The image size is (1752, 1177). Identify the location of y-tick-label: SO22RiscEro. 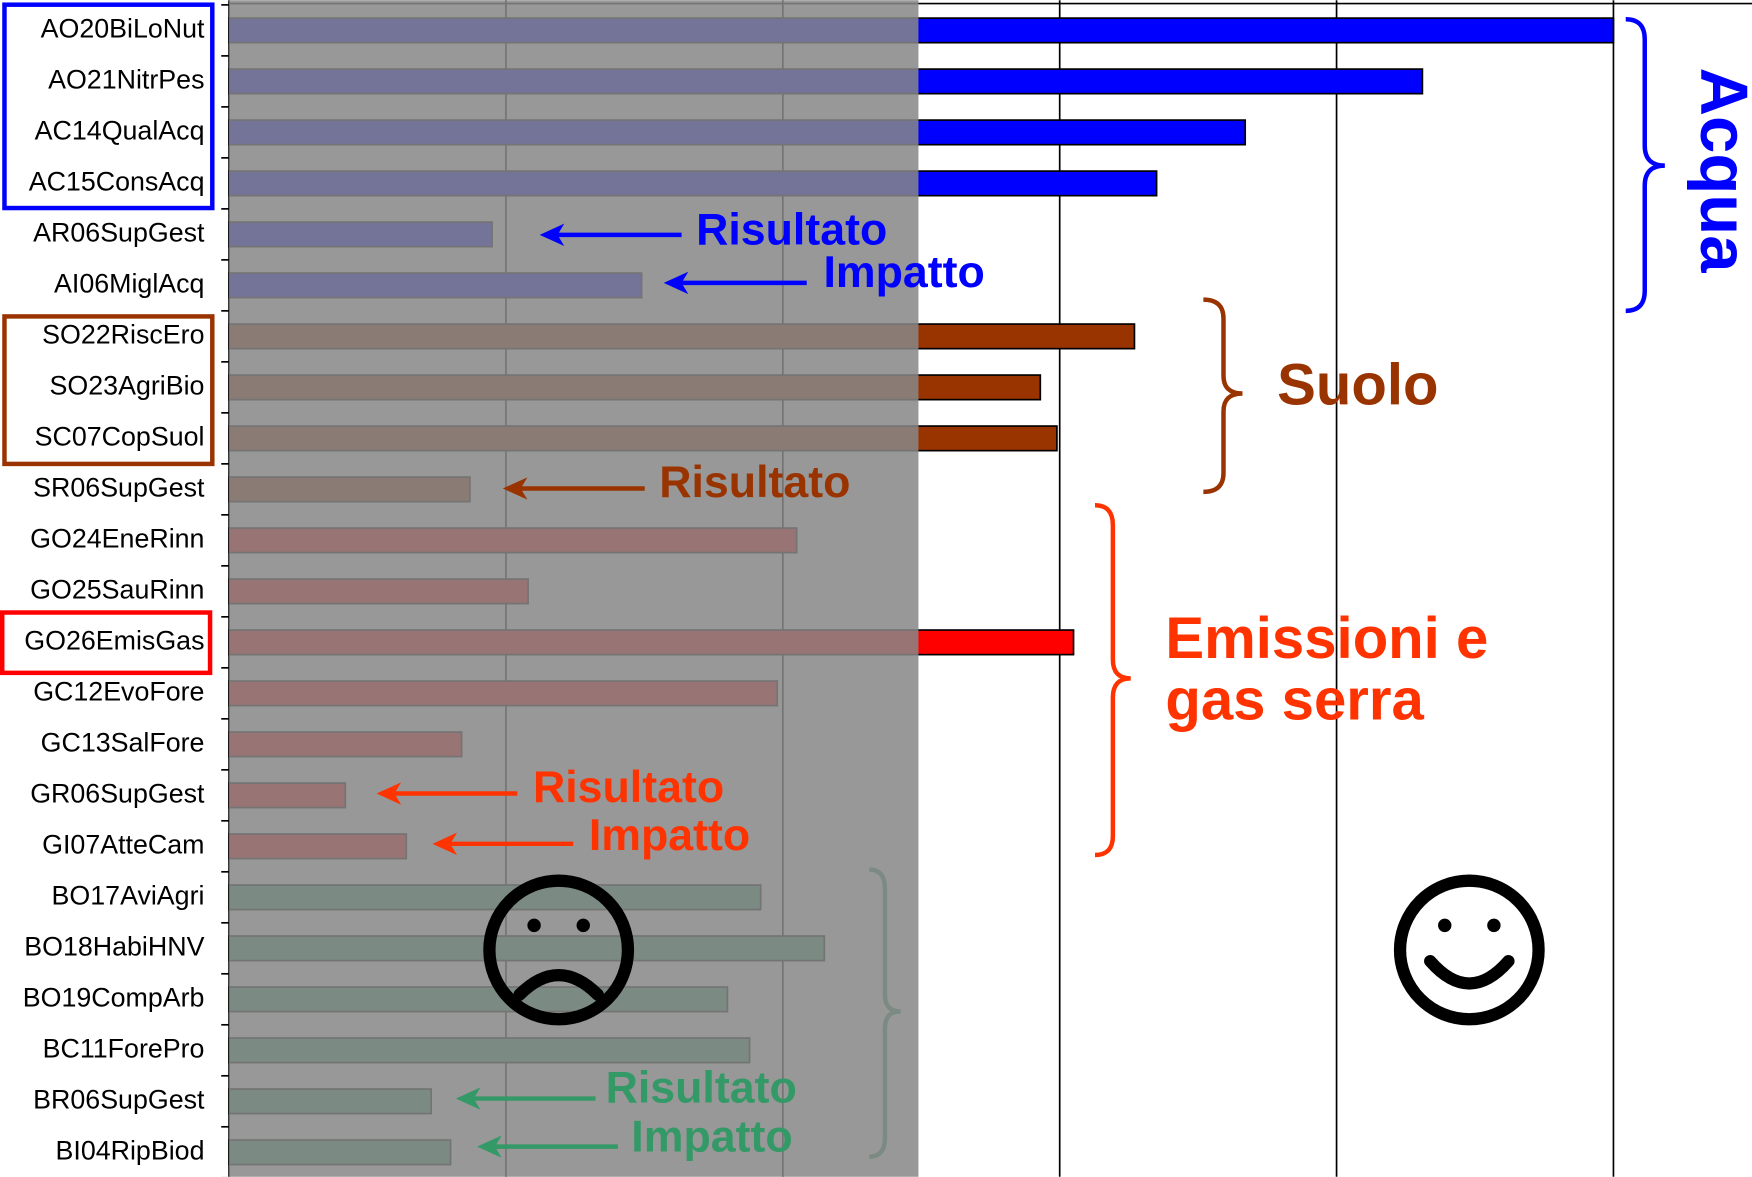
(123, 334).